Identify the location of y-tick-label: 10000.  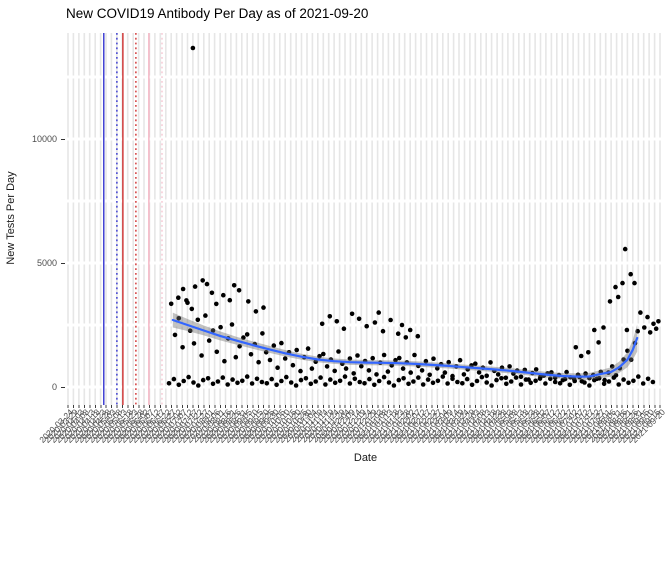
(44, 139).